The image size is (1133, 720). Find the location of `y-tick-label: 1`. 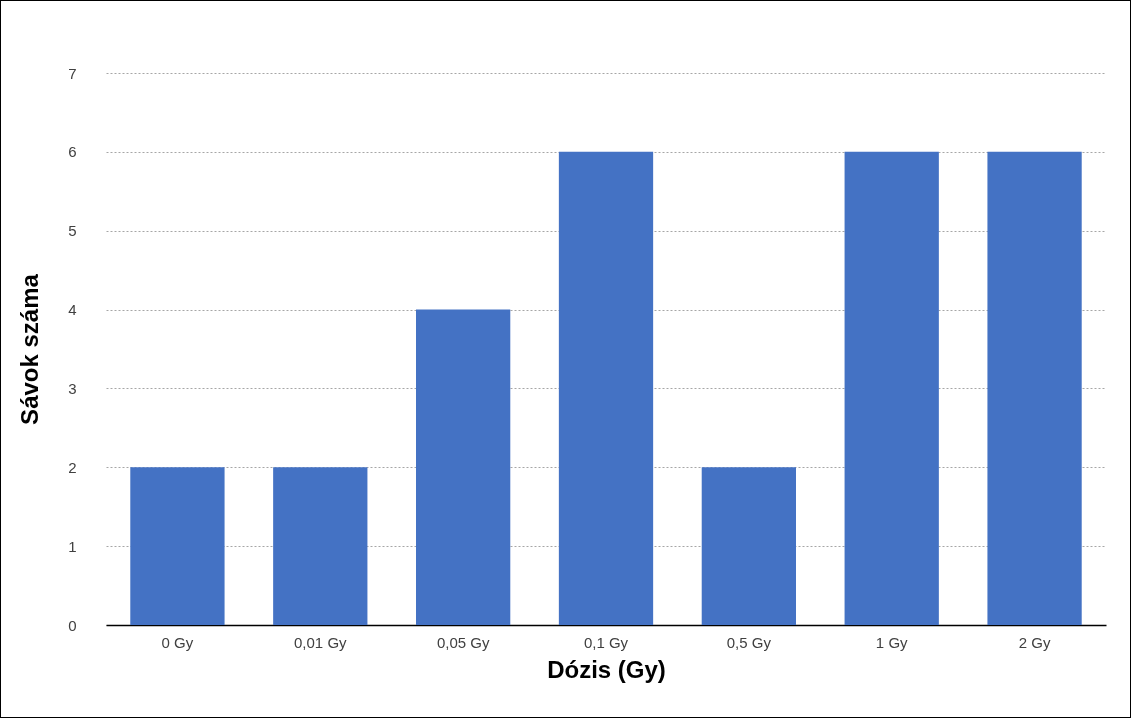

y-tick-label: 1 is located at coordinates (72, 546).